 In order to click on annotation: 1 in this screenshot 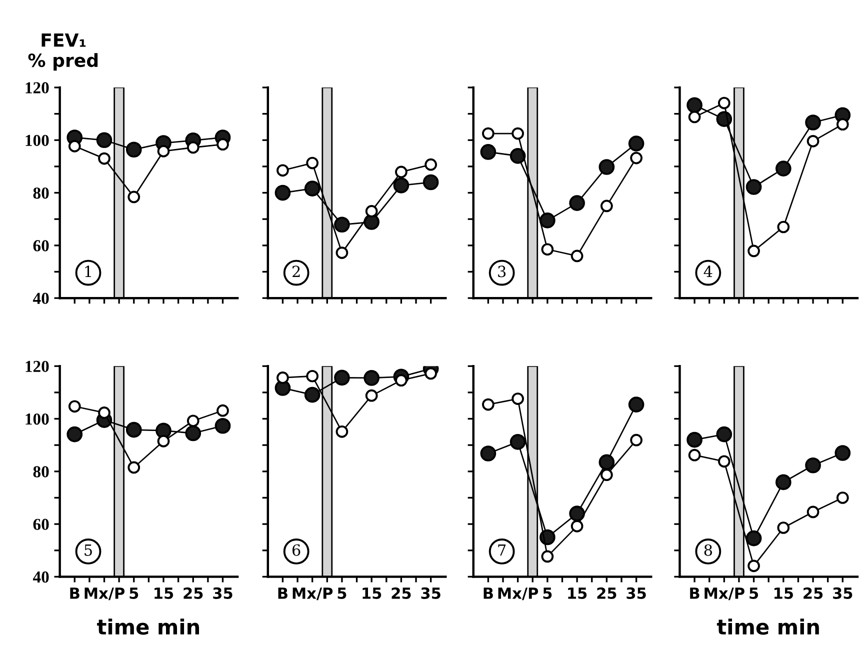, I will do `click(88, 272)`.